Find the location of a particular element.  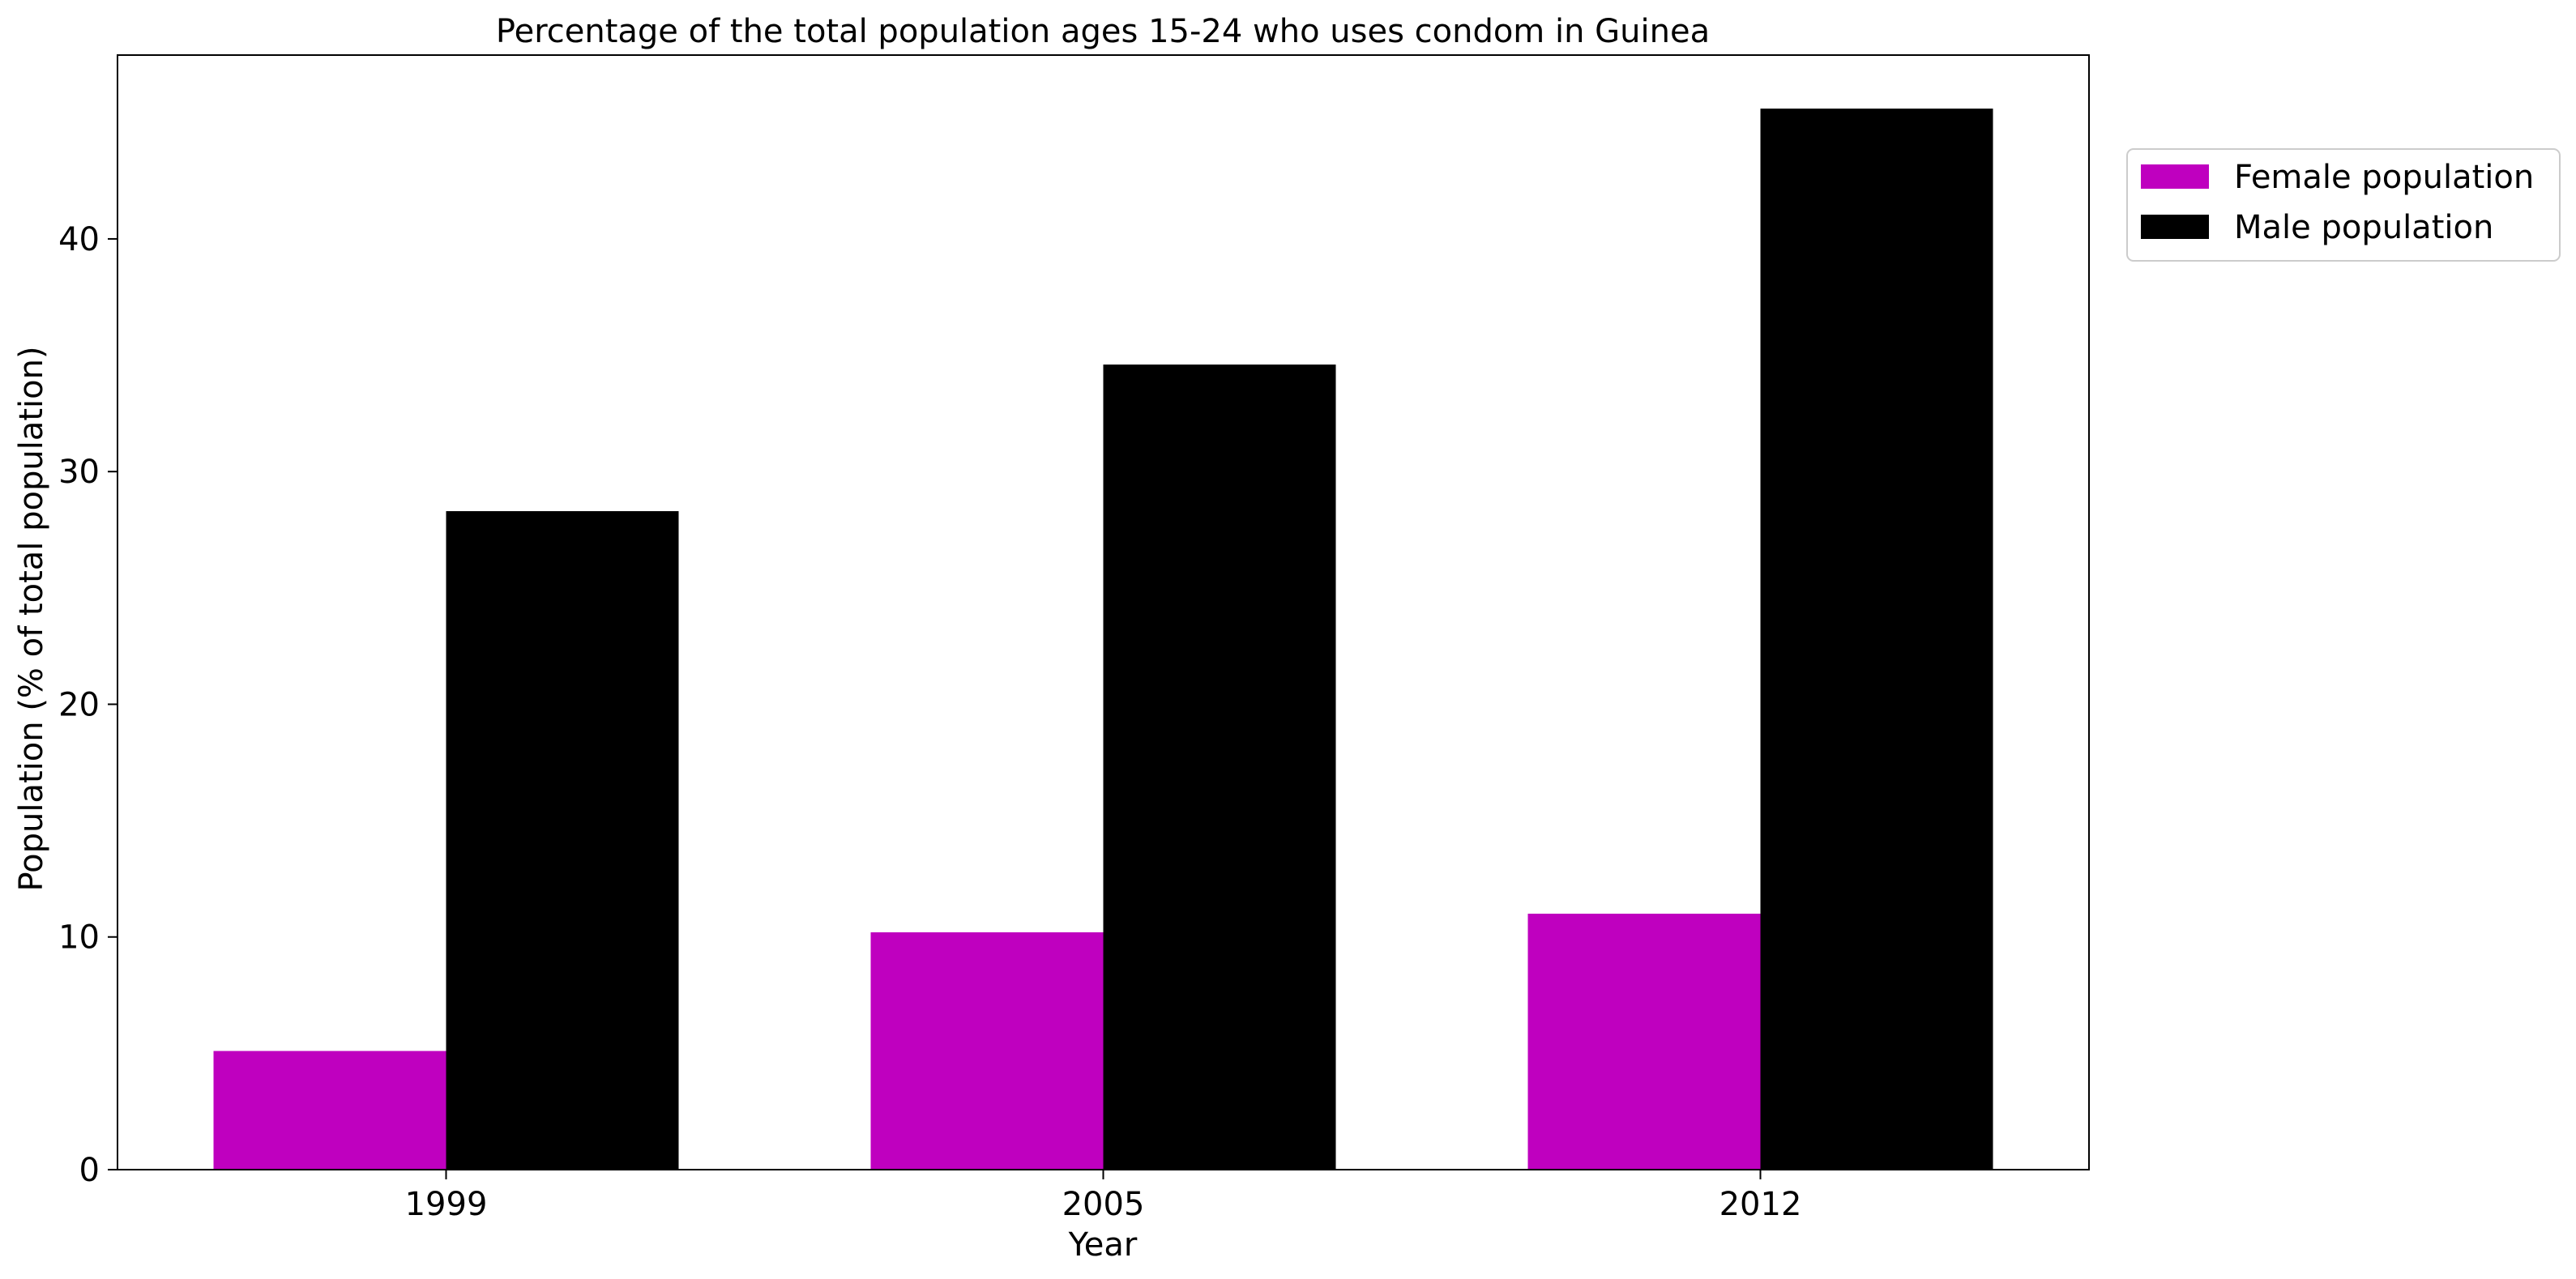

y-tick-label: 20 is located at coordinates (79, 704).